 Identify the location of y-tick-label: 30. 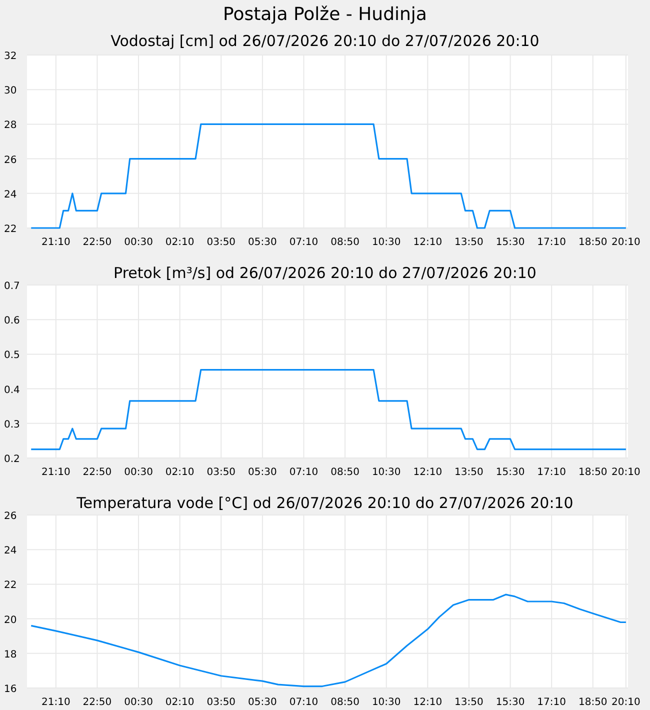
(10, 91).